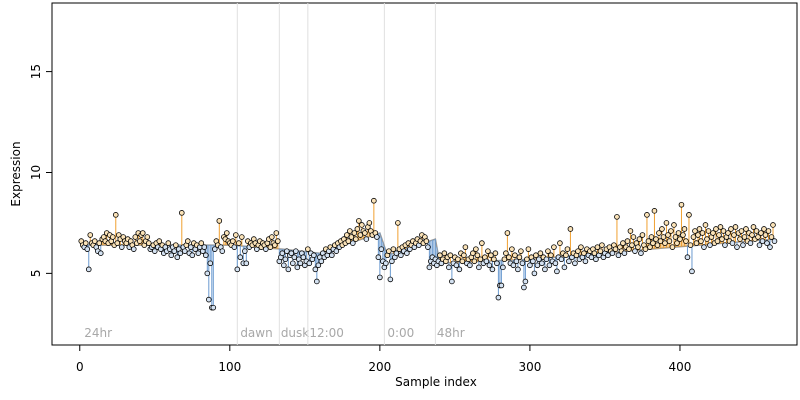 This screenshot has height=400, width=800. Describe the element at coordinates (36, 172) in the screenshot. I see `y-tick-label: 10` at that location.